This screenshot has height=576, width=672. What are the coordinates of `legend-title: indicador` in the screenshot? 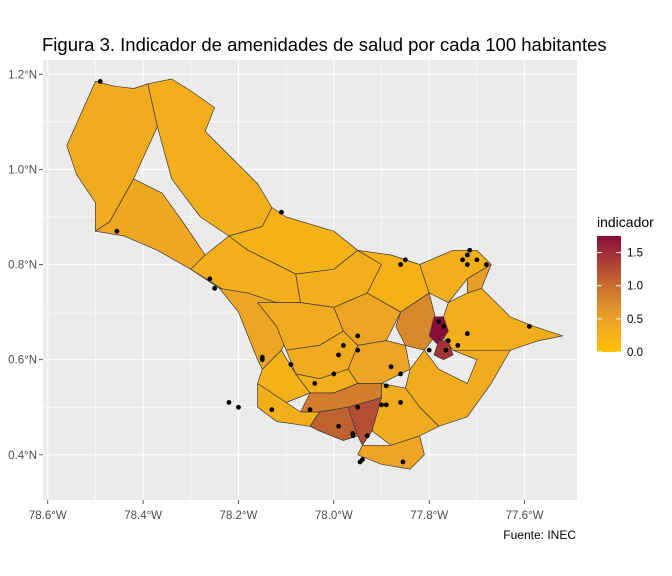 It's located at (625, 222).